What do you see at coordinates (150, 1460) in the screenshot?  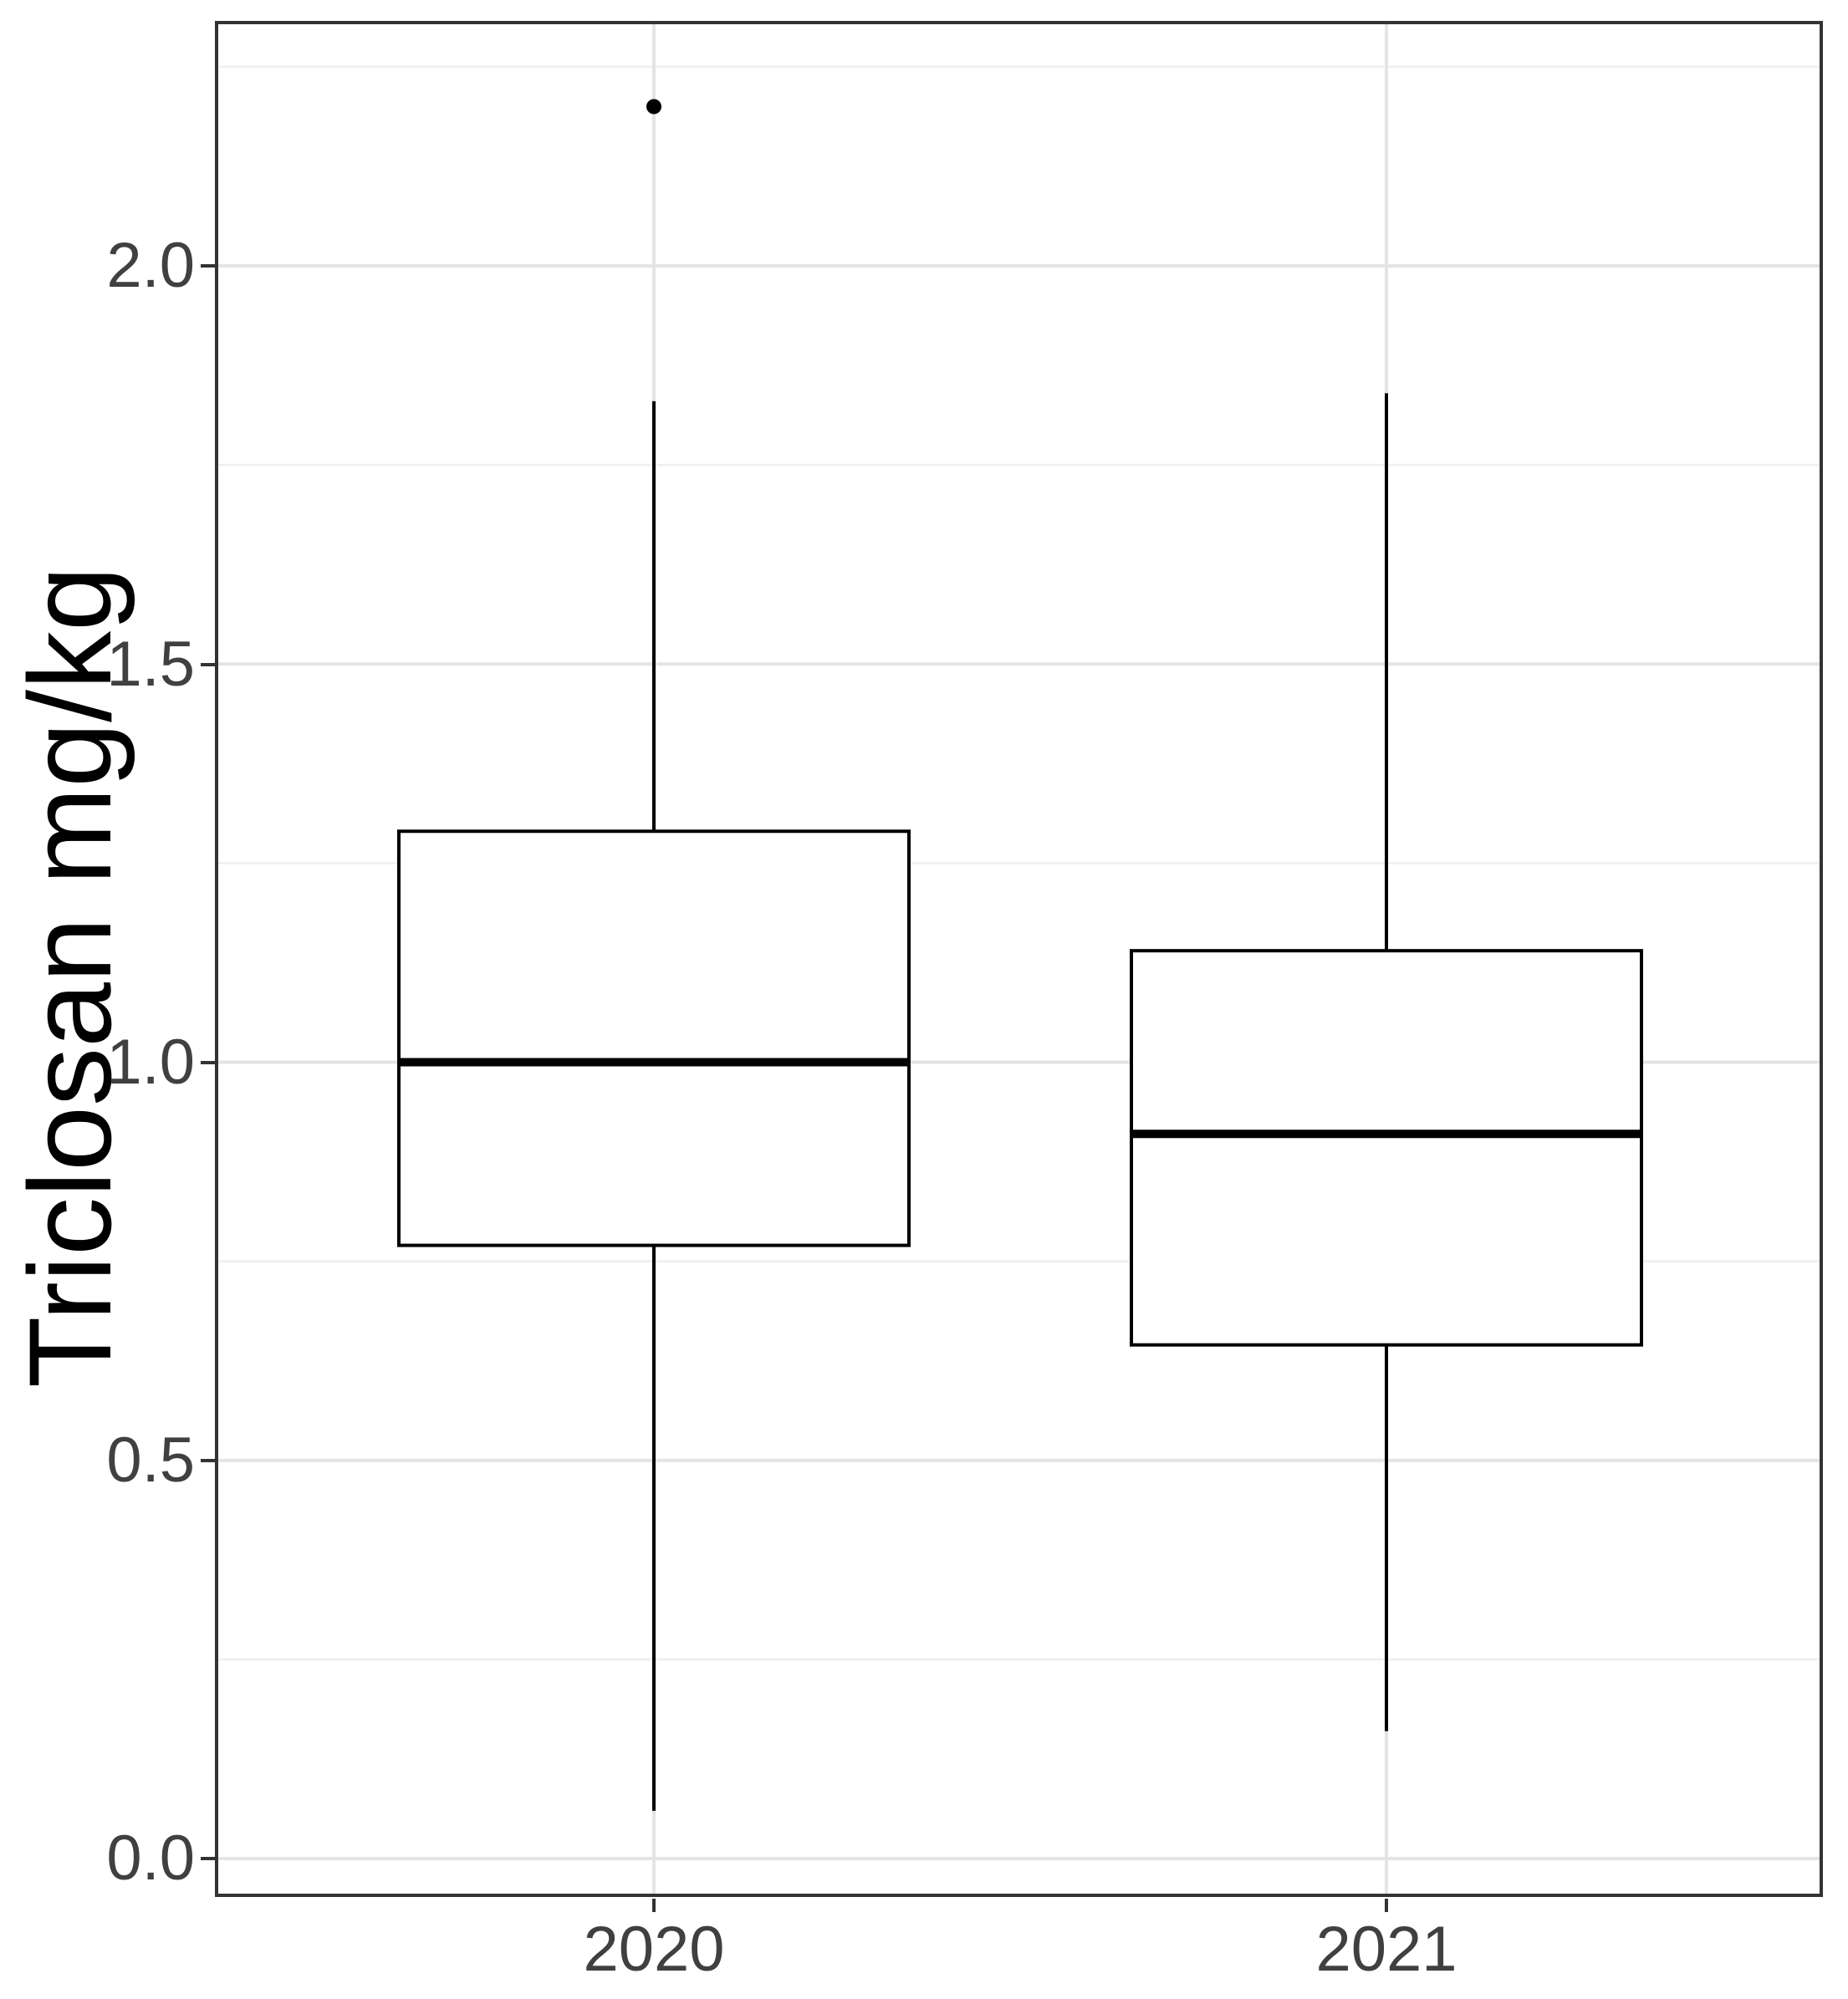 I see `y-tick-label: 0.5` at bounding box center [150, 1460].